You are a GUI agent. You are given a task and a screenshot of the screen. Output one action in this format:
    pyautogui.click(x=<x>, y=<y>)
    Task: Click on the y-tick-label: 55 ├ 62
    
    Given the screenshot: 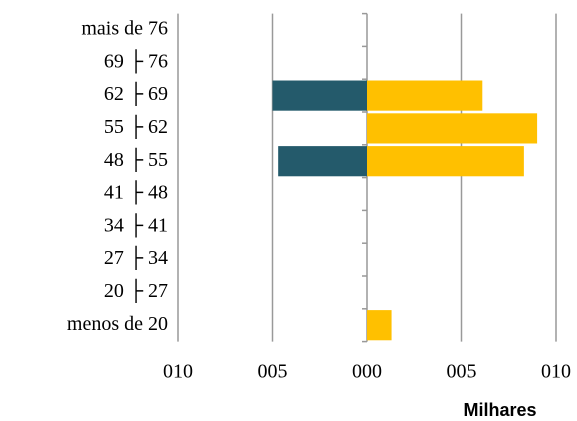 What is the action you would take?
    pyautogui.click(x=136, y=127)
    